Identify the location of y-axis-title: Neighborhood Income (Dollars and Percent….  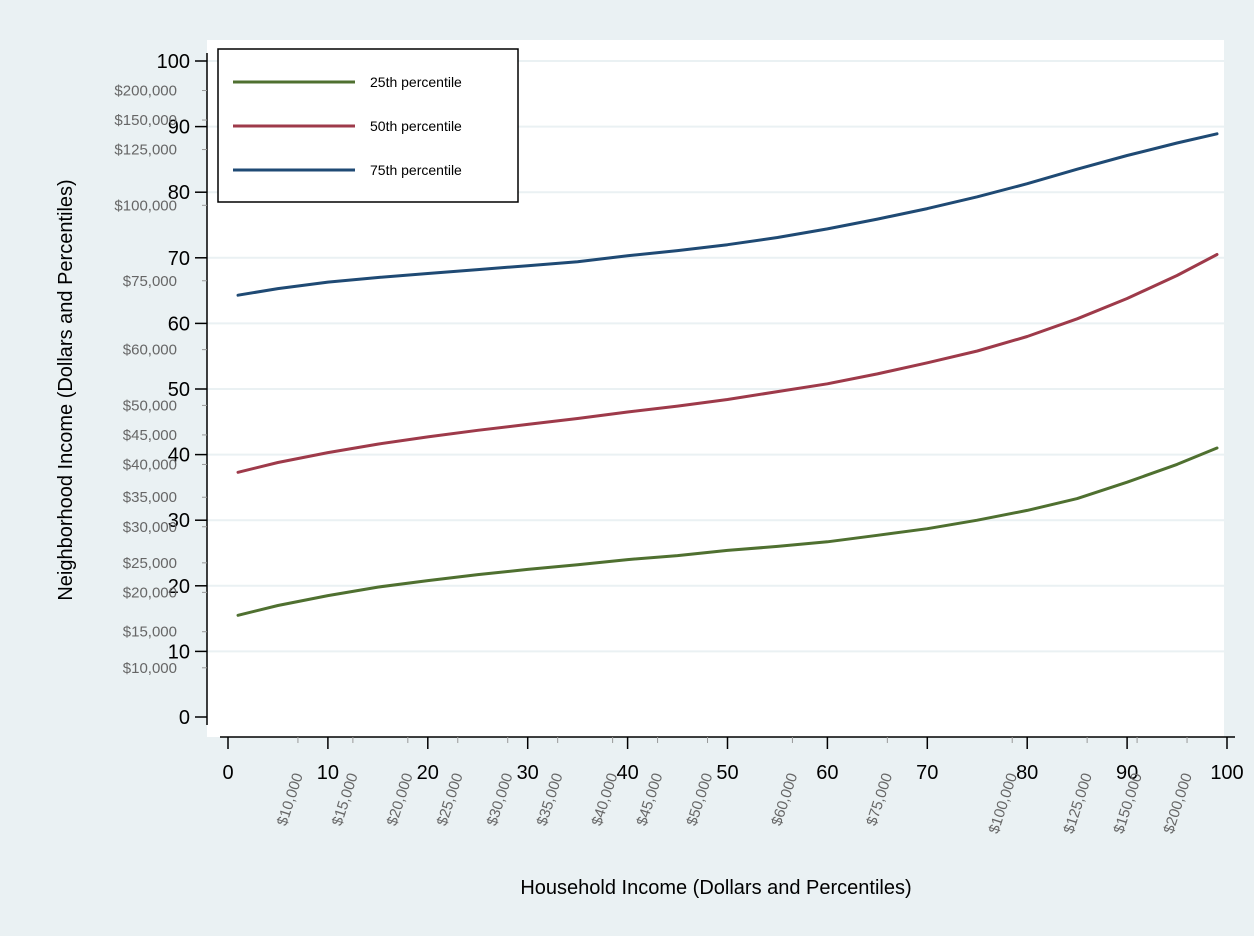
(66, 389).